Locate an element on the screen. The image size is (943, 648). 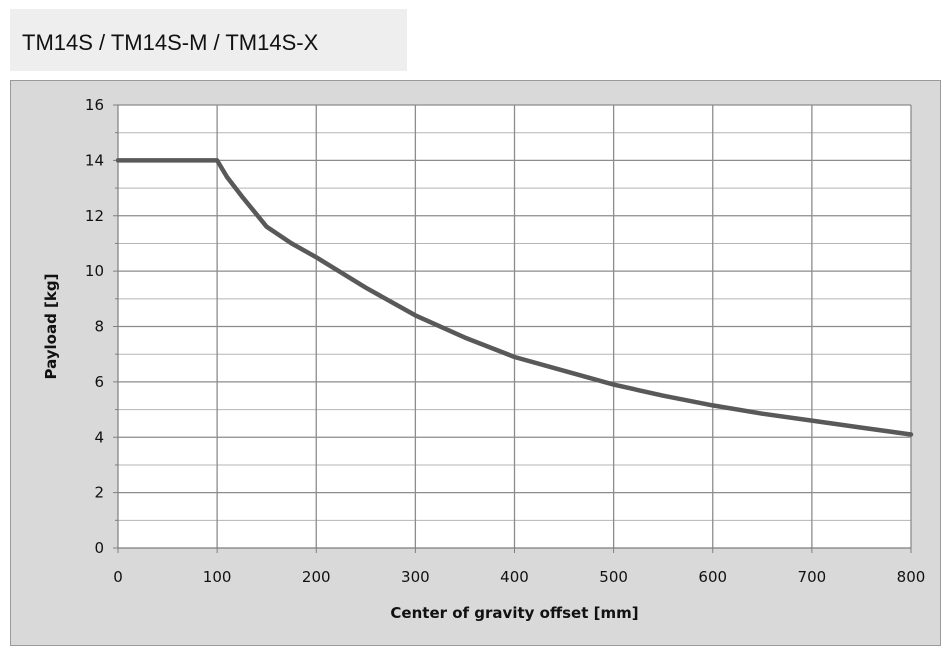
x-tick-label: 200 is located at coordinates (316, 577).